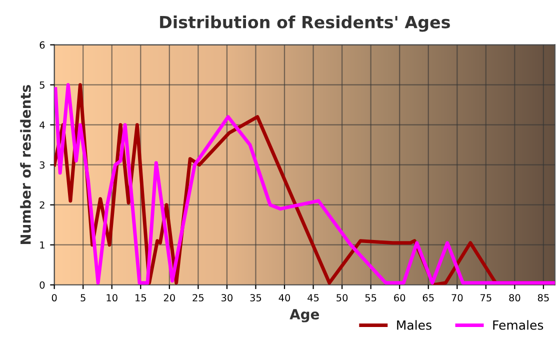 Image resolution: width=560 pixels, height=353 pixels. What do you see at coordinates (305, 315) in the screenshot?
I see `x-axis-title: Age` at bounding box center [305, 315].